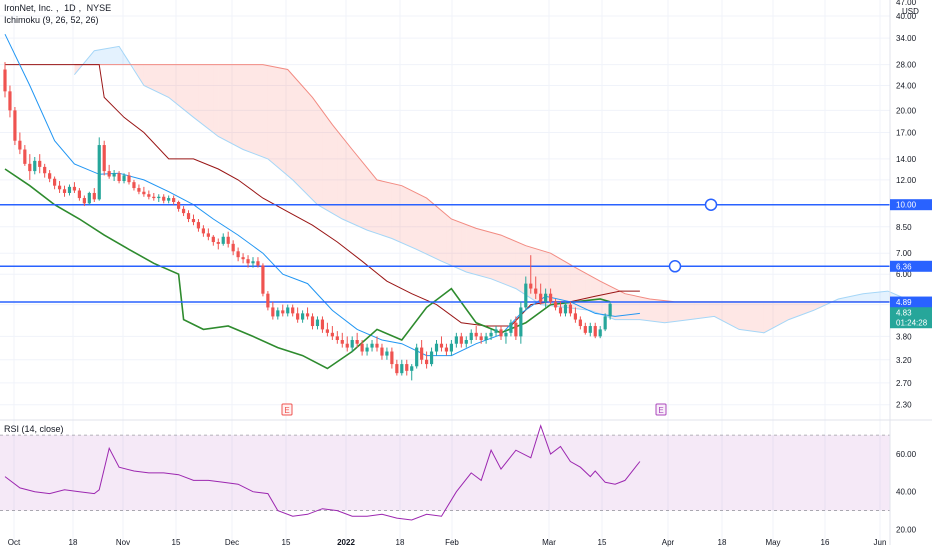 The image size is (932, 550). What do you see at coordinates (70, 8) in the screenshot?
I see `interval-label: 1D` at bounding box center [70, 8].